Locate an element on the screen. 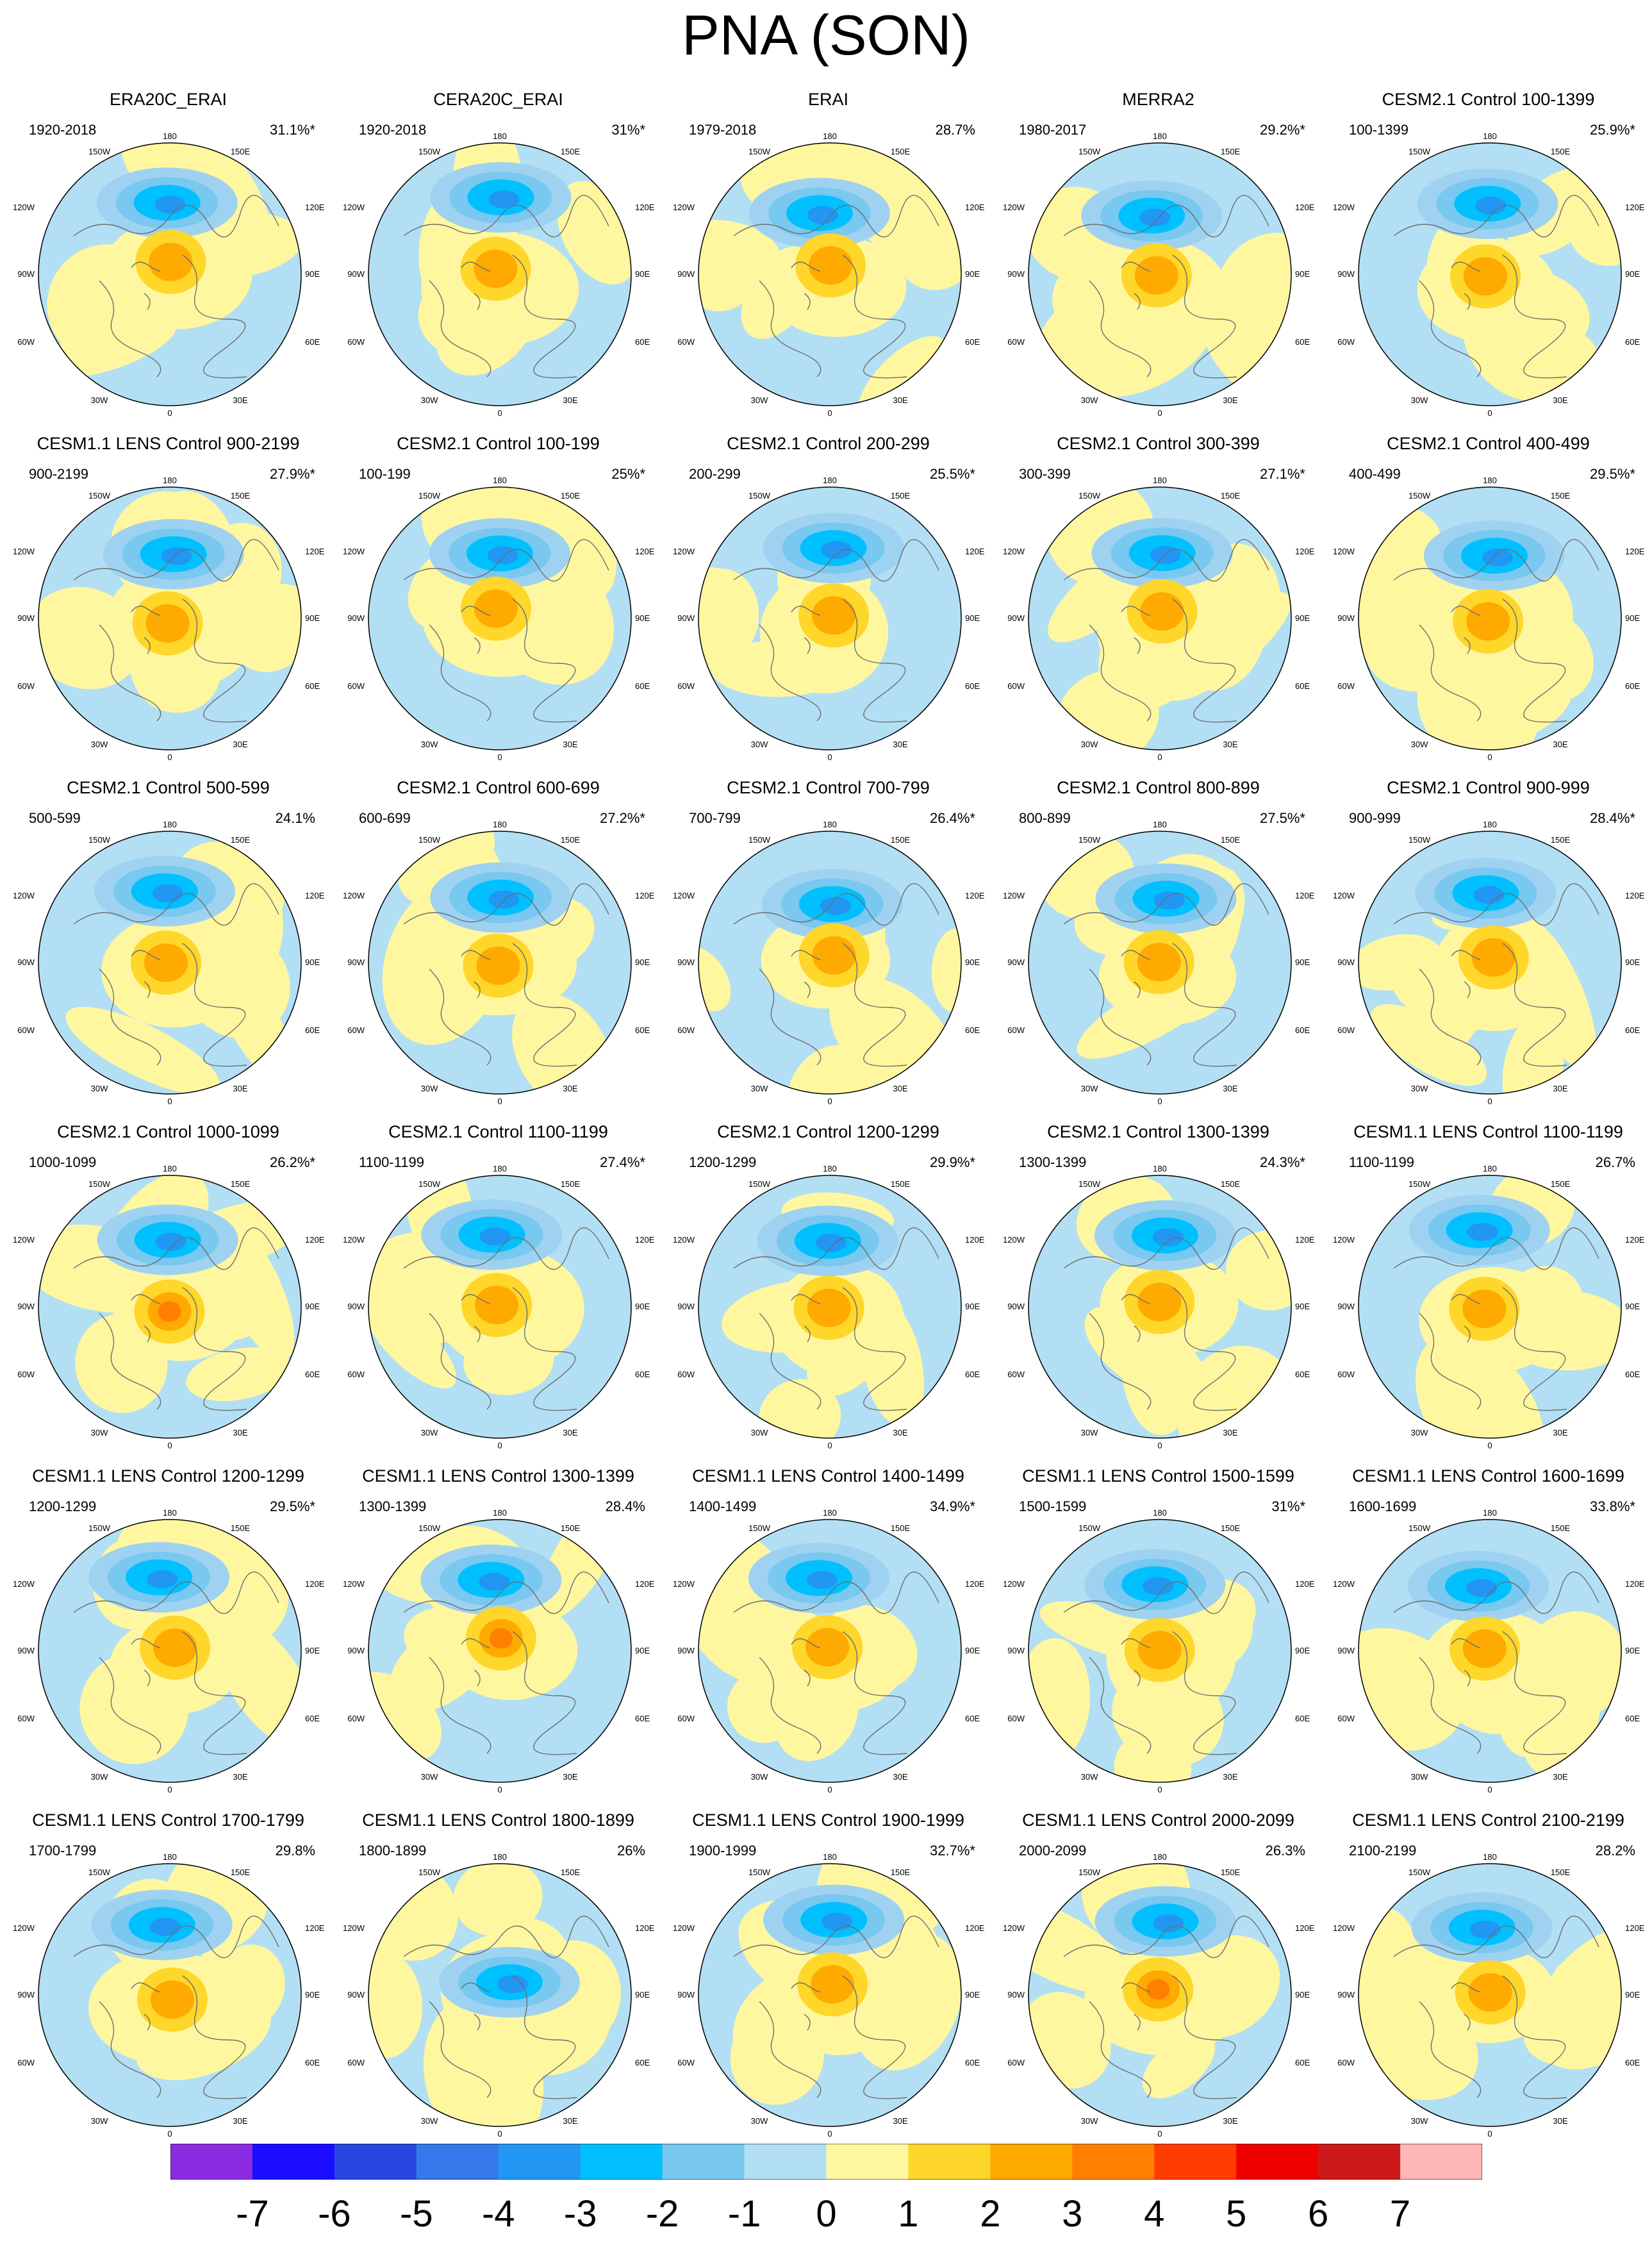 The image size is (1652, 2261). panel-title: CESM2.1 Control 600-699 is located at coordinates (498, 788).